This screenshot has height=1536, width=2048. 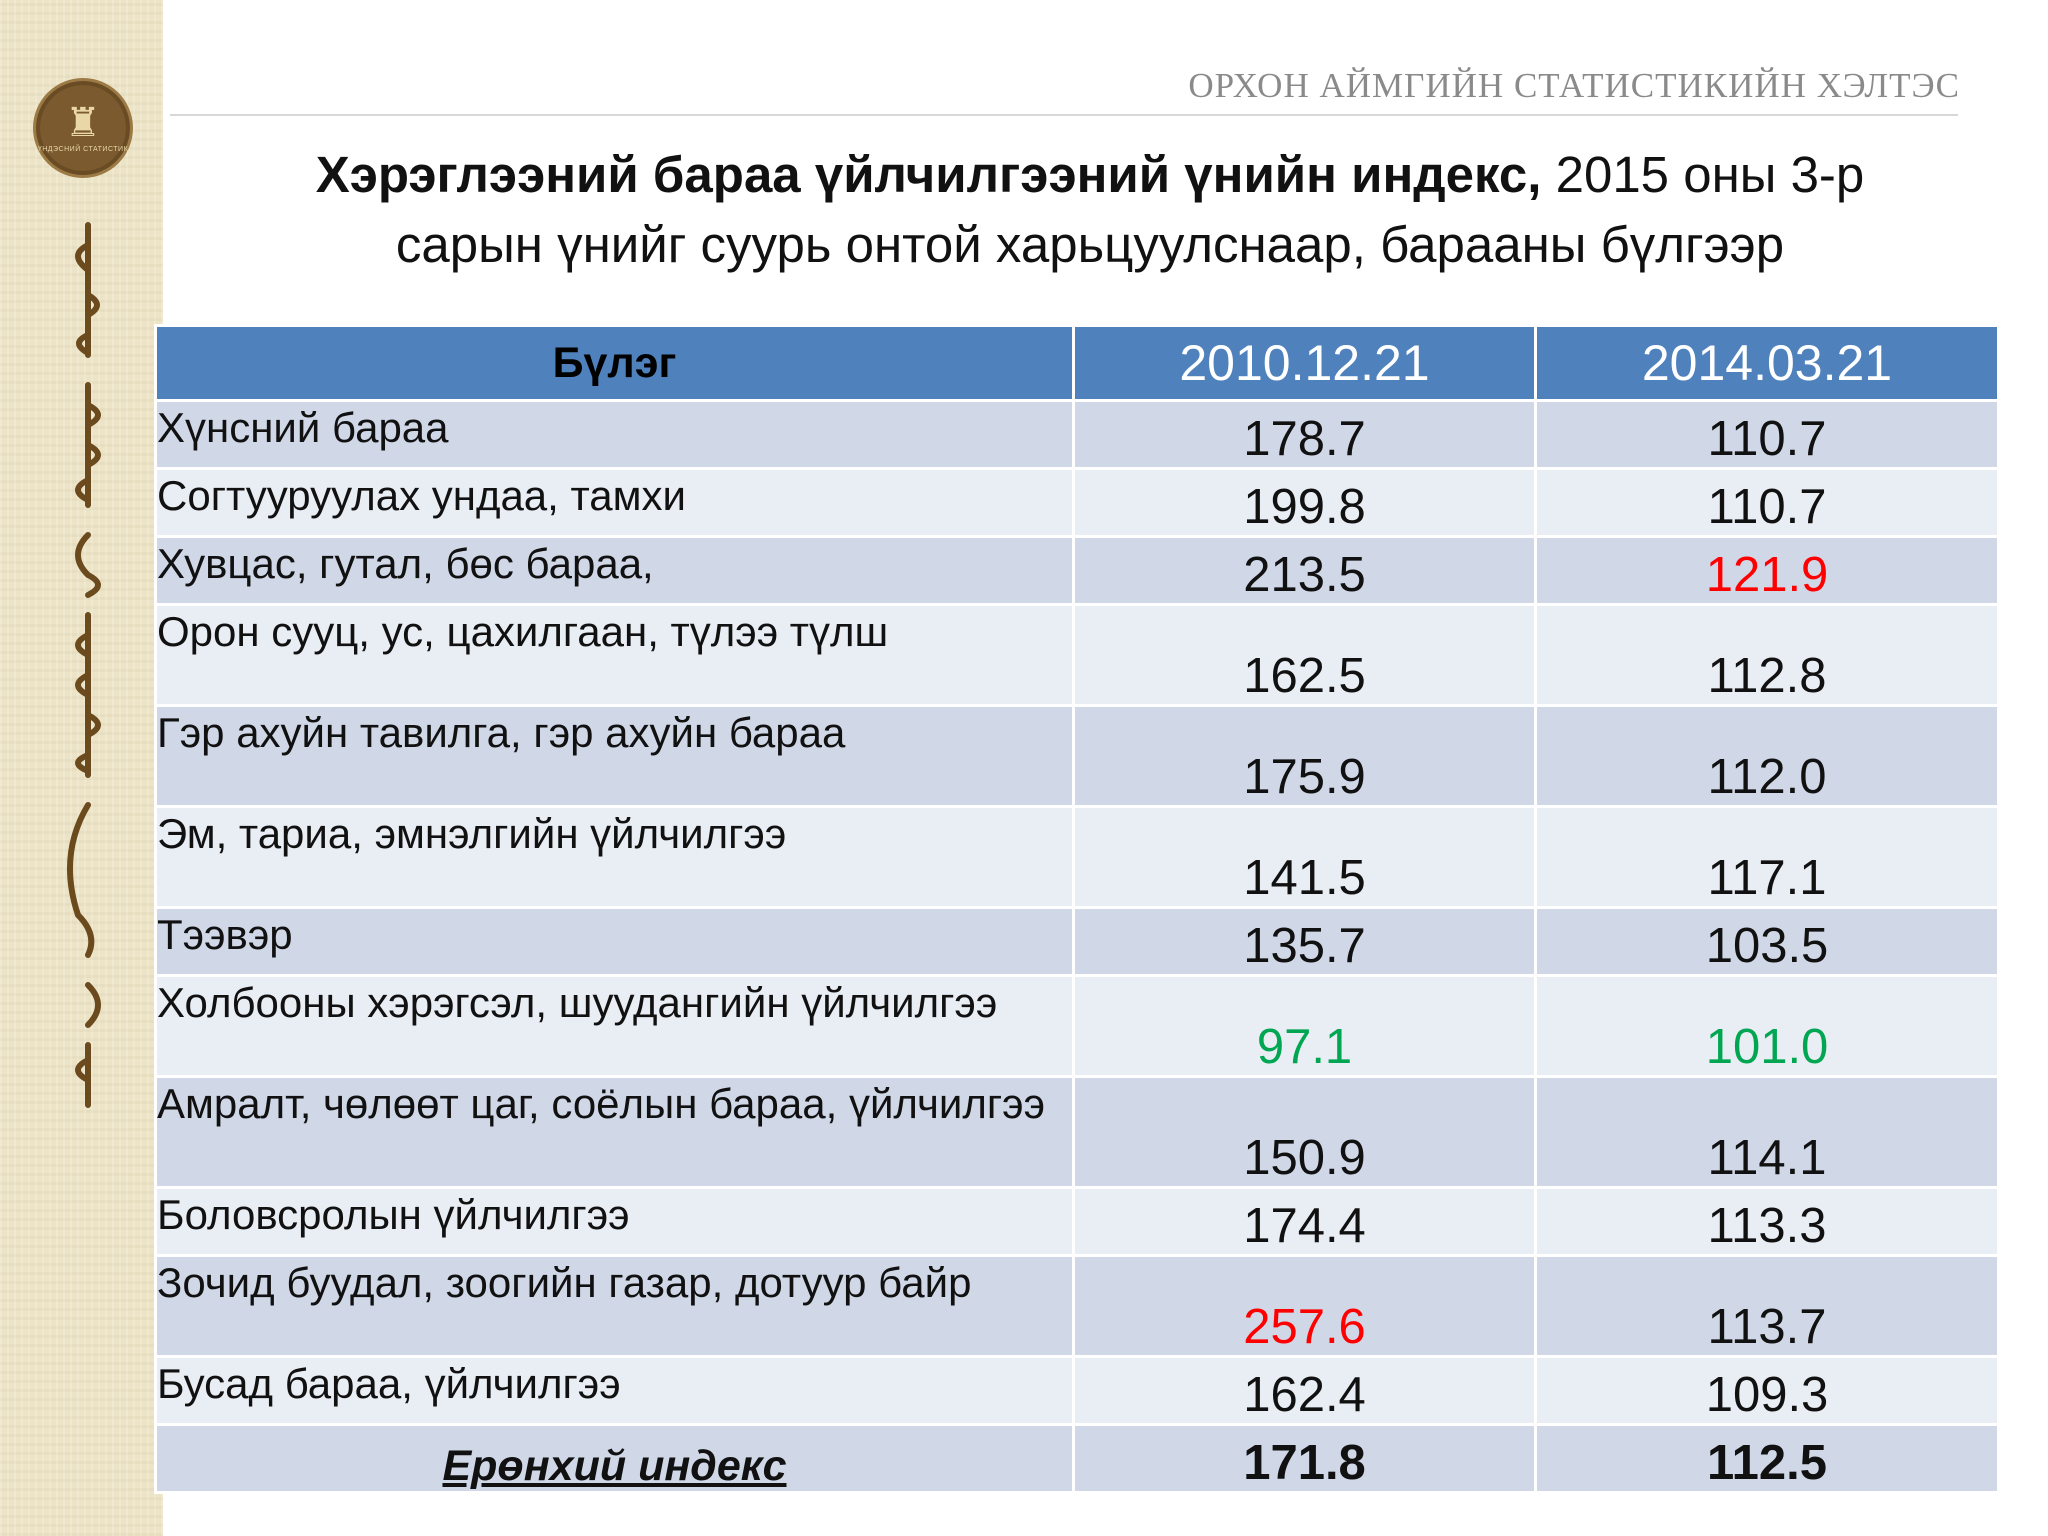 I want to click on row-value-2010: 175.9, so click(x=1304, y=756).